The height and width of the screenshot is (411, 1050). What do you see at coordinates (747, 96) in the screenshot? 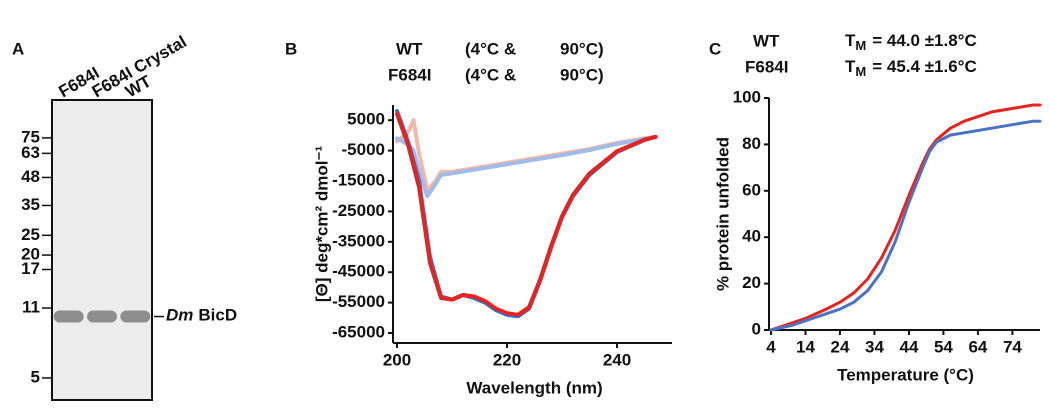
I see `y-tick-label: 100` at bounding box center [747, 96].